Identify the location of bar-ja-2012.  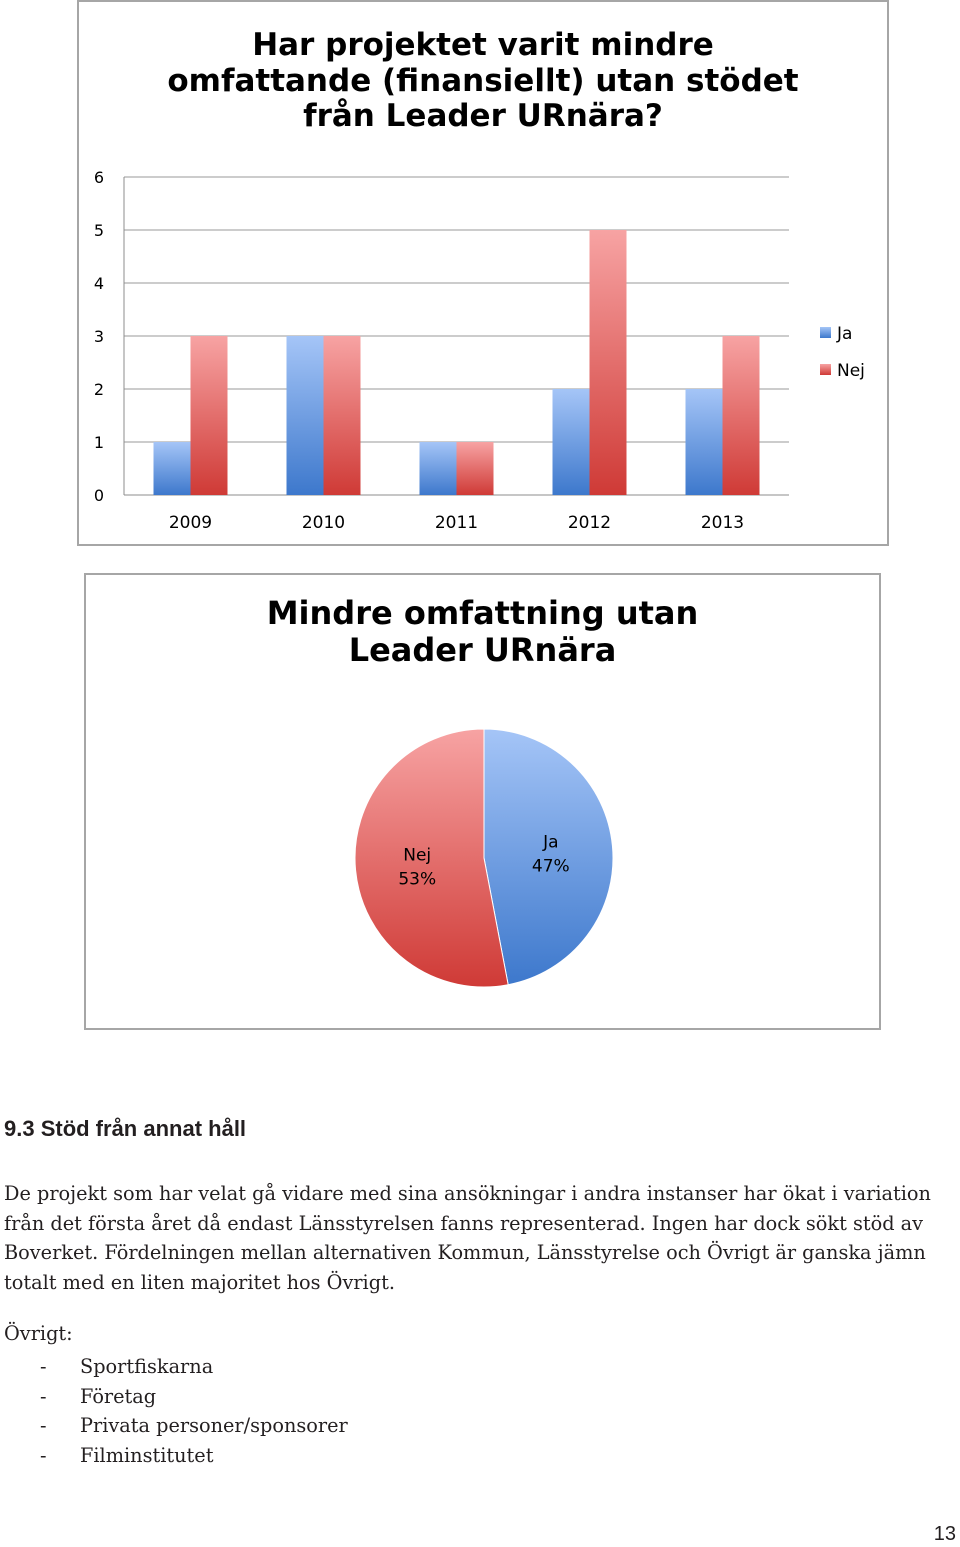
(571, 442).